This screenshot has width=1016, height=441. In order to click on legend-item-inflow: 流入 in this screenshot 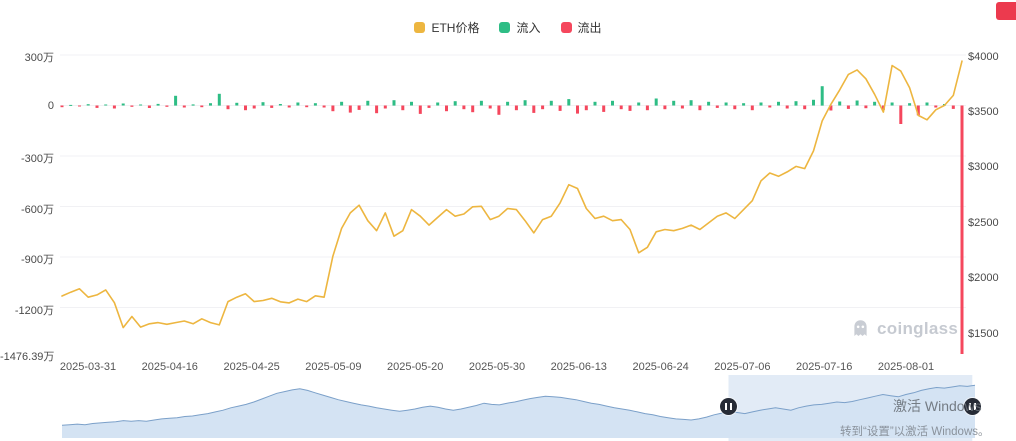, I will do `click(520, 27)`.